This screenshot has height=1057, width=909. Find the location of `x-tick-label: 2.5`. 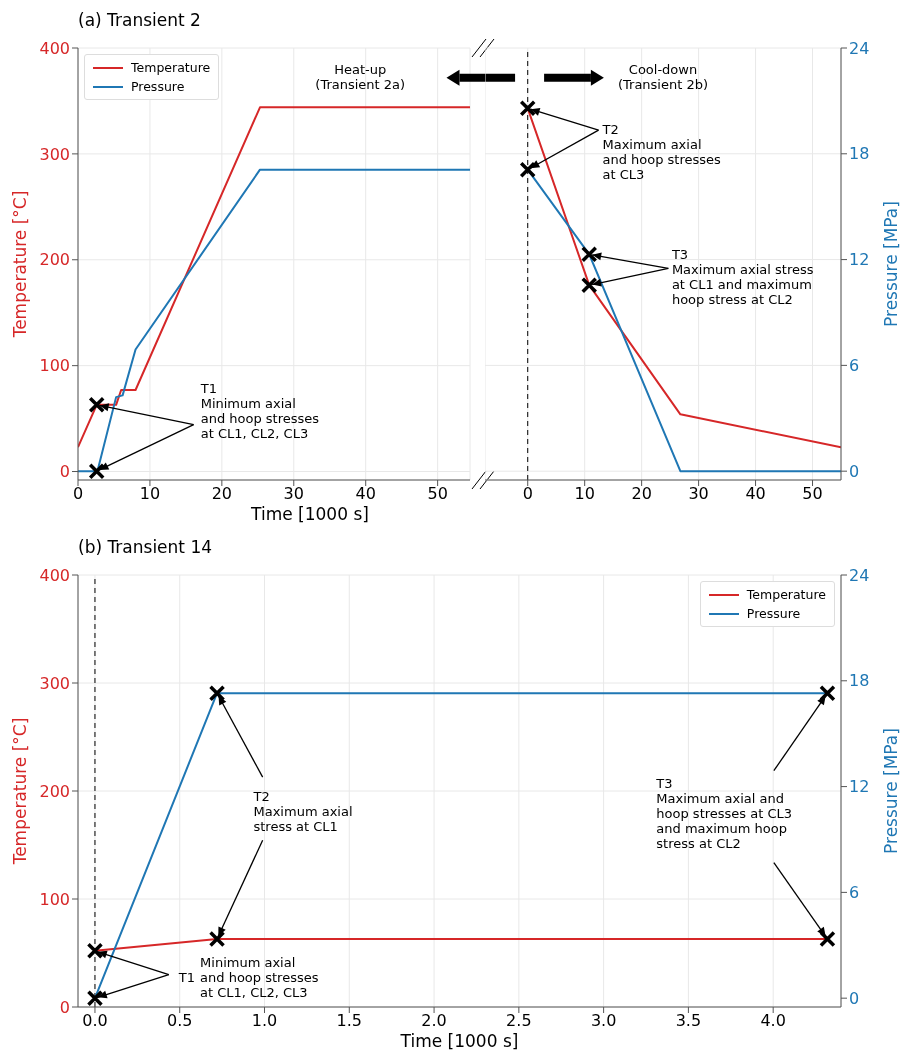

x-tick-label: 2.5 is located at coordinates (519, 1021).